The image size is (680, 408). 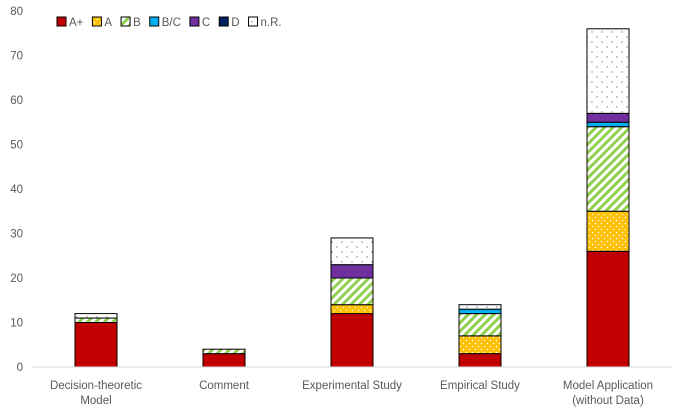 What do you see at coordinates (16, 324) in the screenshot?
I see `y-tick-label: 10` at bounding box center [16, 324].